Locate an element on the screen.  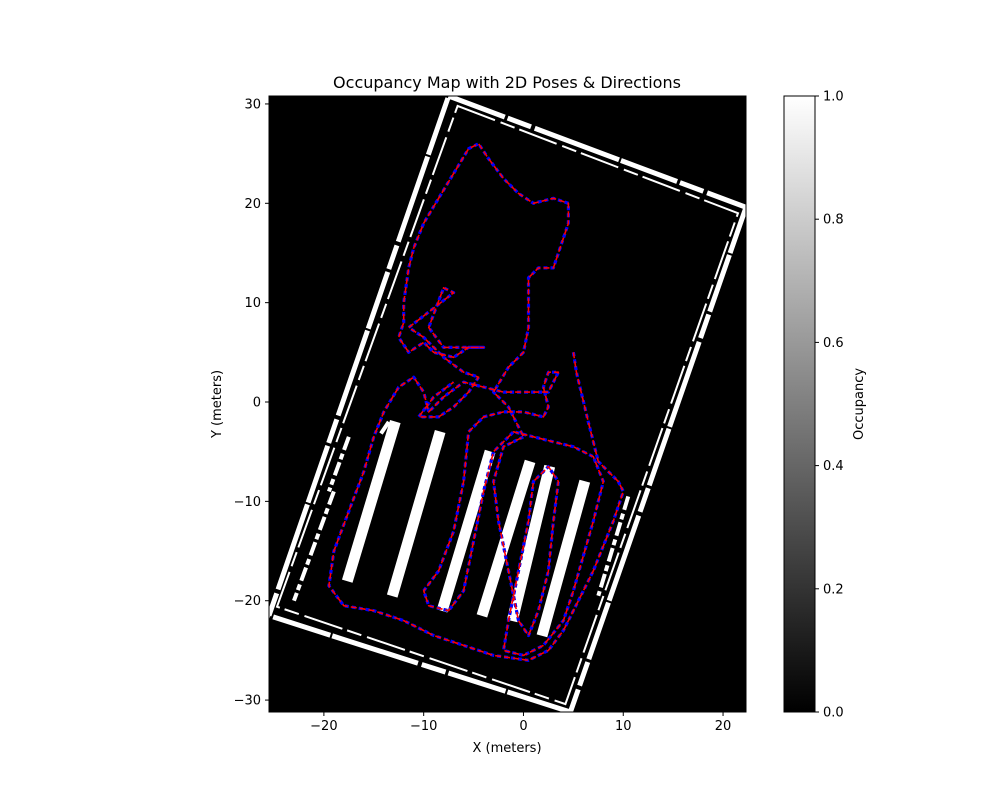
y-tick-label: 30 is located at coordinates (252, 104).